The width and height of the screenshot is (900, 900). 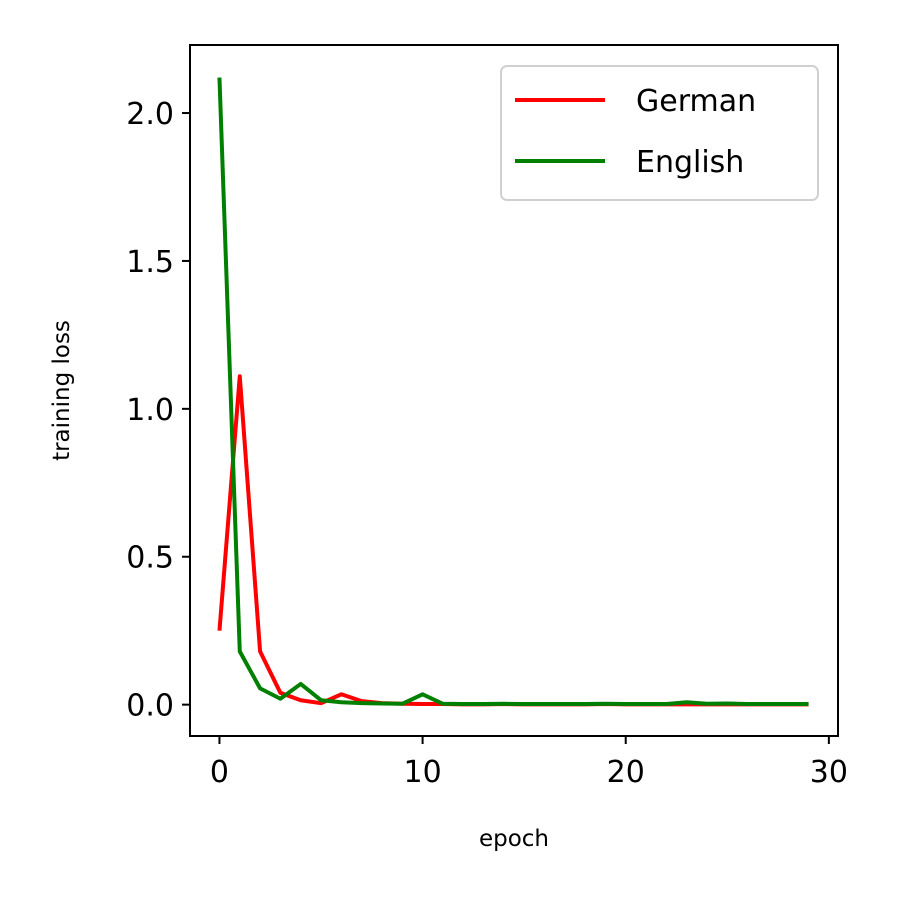 What do you see at coordinates (659, 133) in the screenshot?
I see `legend: German English` at bounding box center [659, 133].